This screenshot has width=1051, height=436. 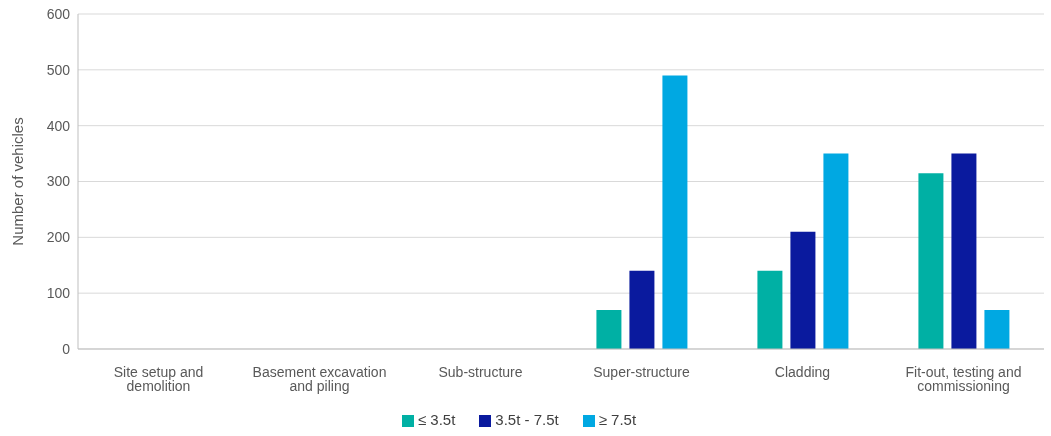 I want to click on x-tick-label: Sub-structure, so click(x=480, y=371).